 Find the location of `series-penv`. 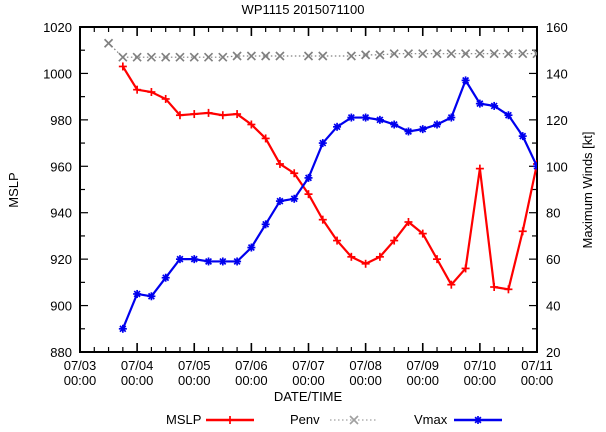

series-penv is located at coordinates (320, 50).